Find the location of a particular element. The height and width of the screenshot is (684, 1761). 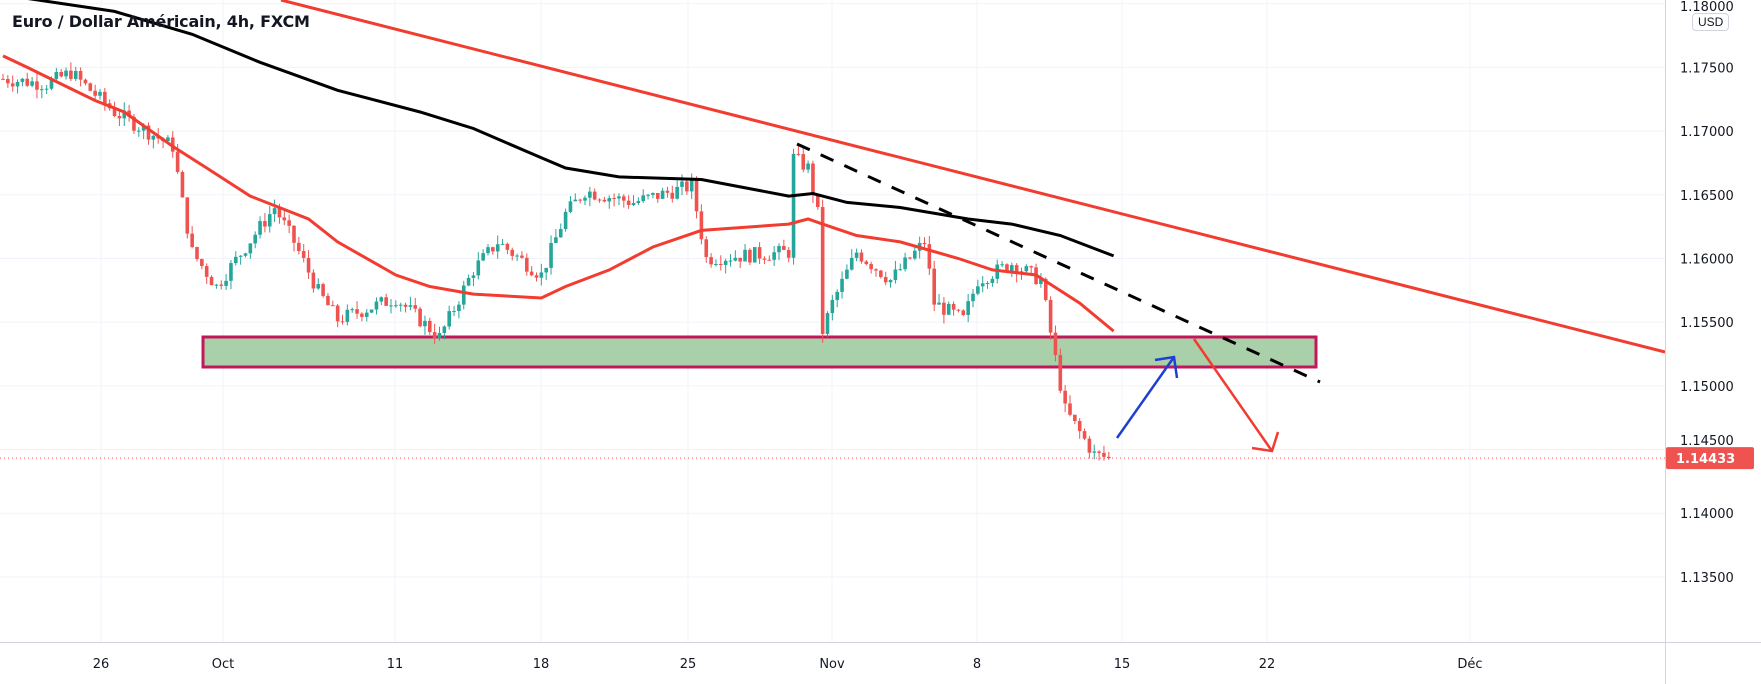

x-tick-label: Oct is located at coordinates (223, 664).